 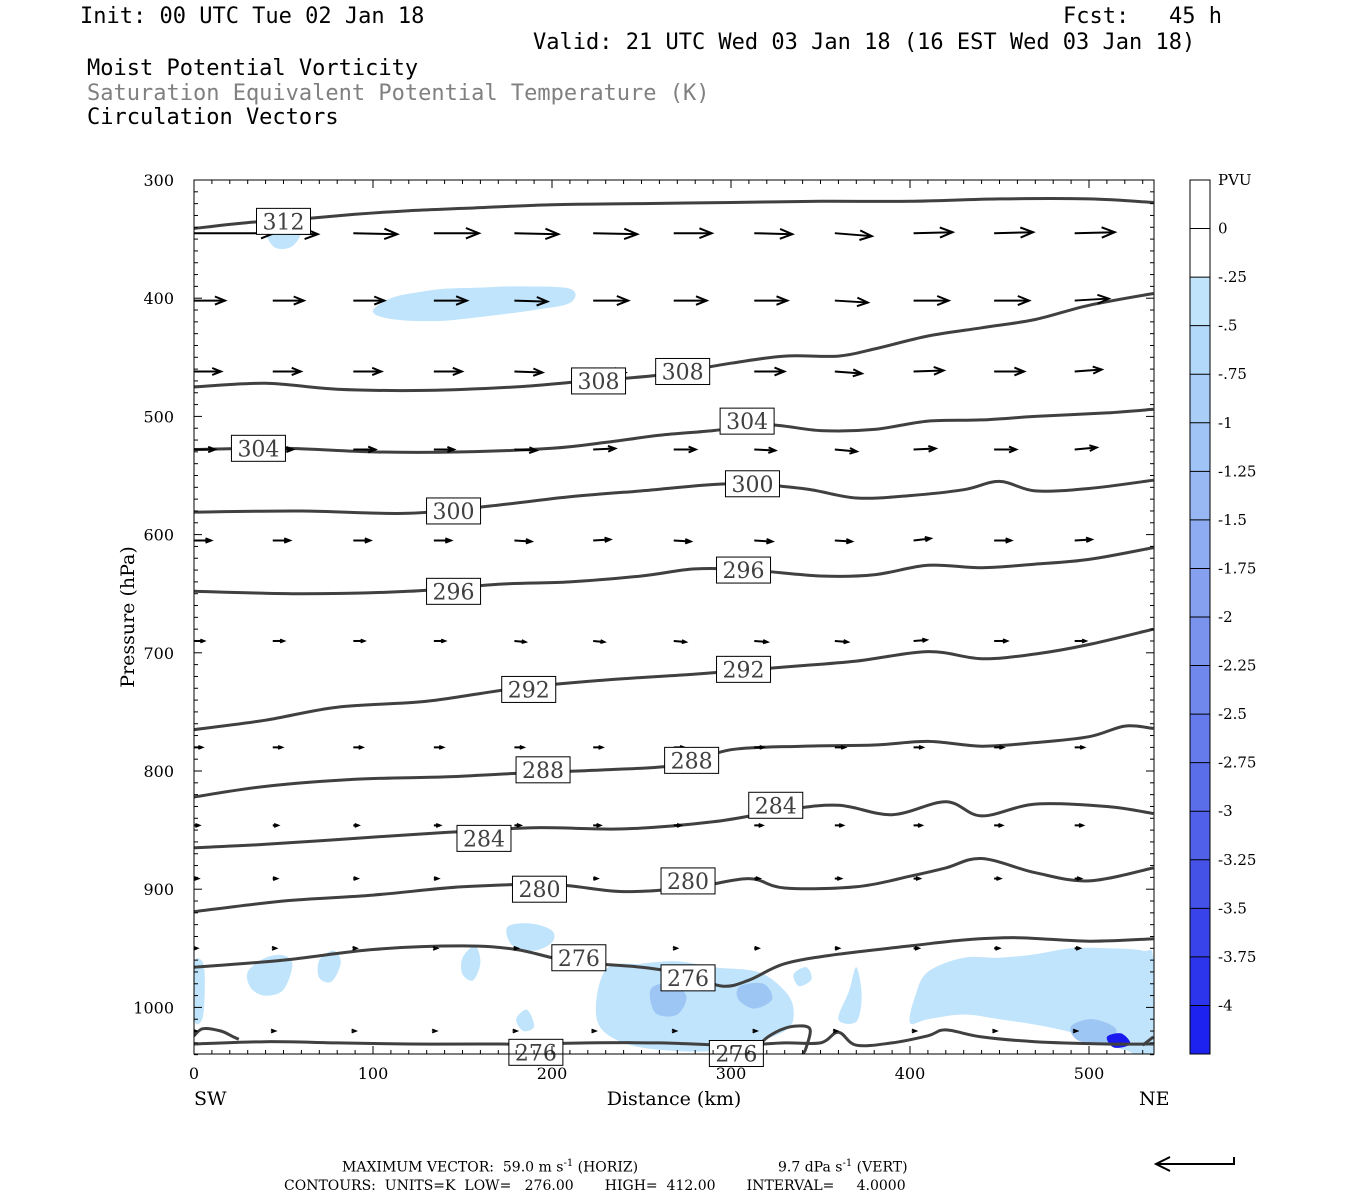 I want to click on y-tick-label: 700, so click(x=158, y=653).